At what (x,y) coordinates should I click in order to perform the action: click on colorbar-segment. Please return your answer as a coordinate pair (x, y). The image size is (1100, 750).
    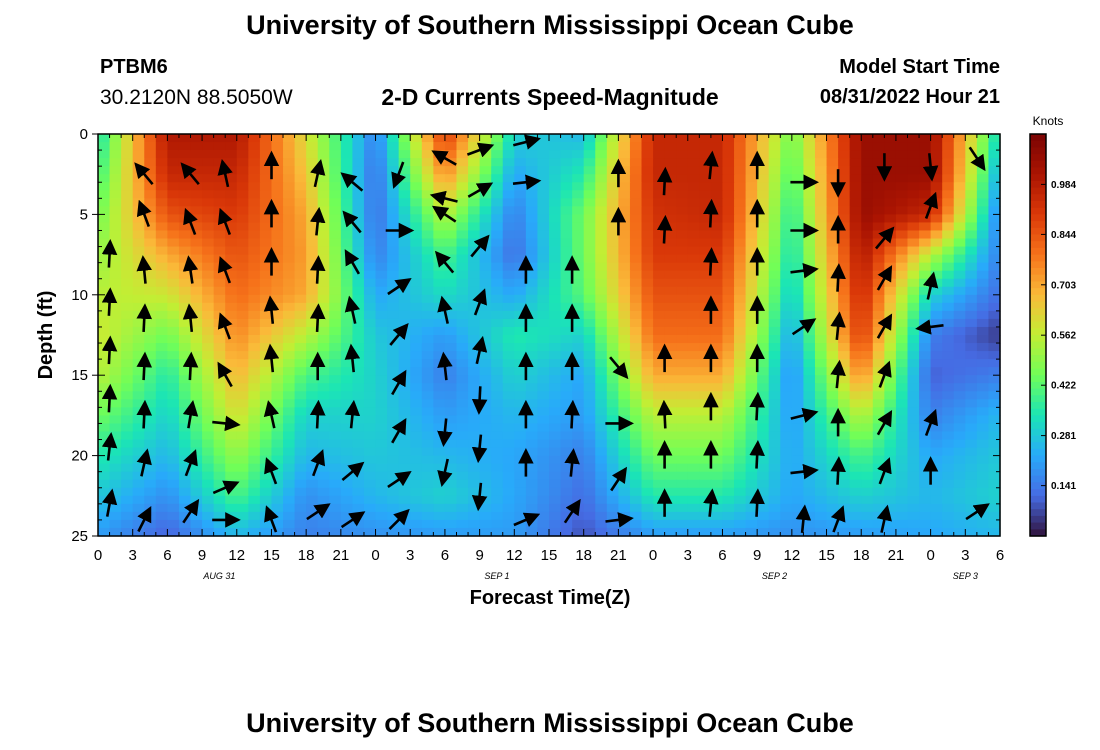
    Looking at the image, I should click on (1038, 245).